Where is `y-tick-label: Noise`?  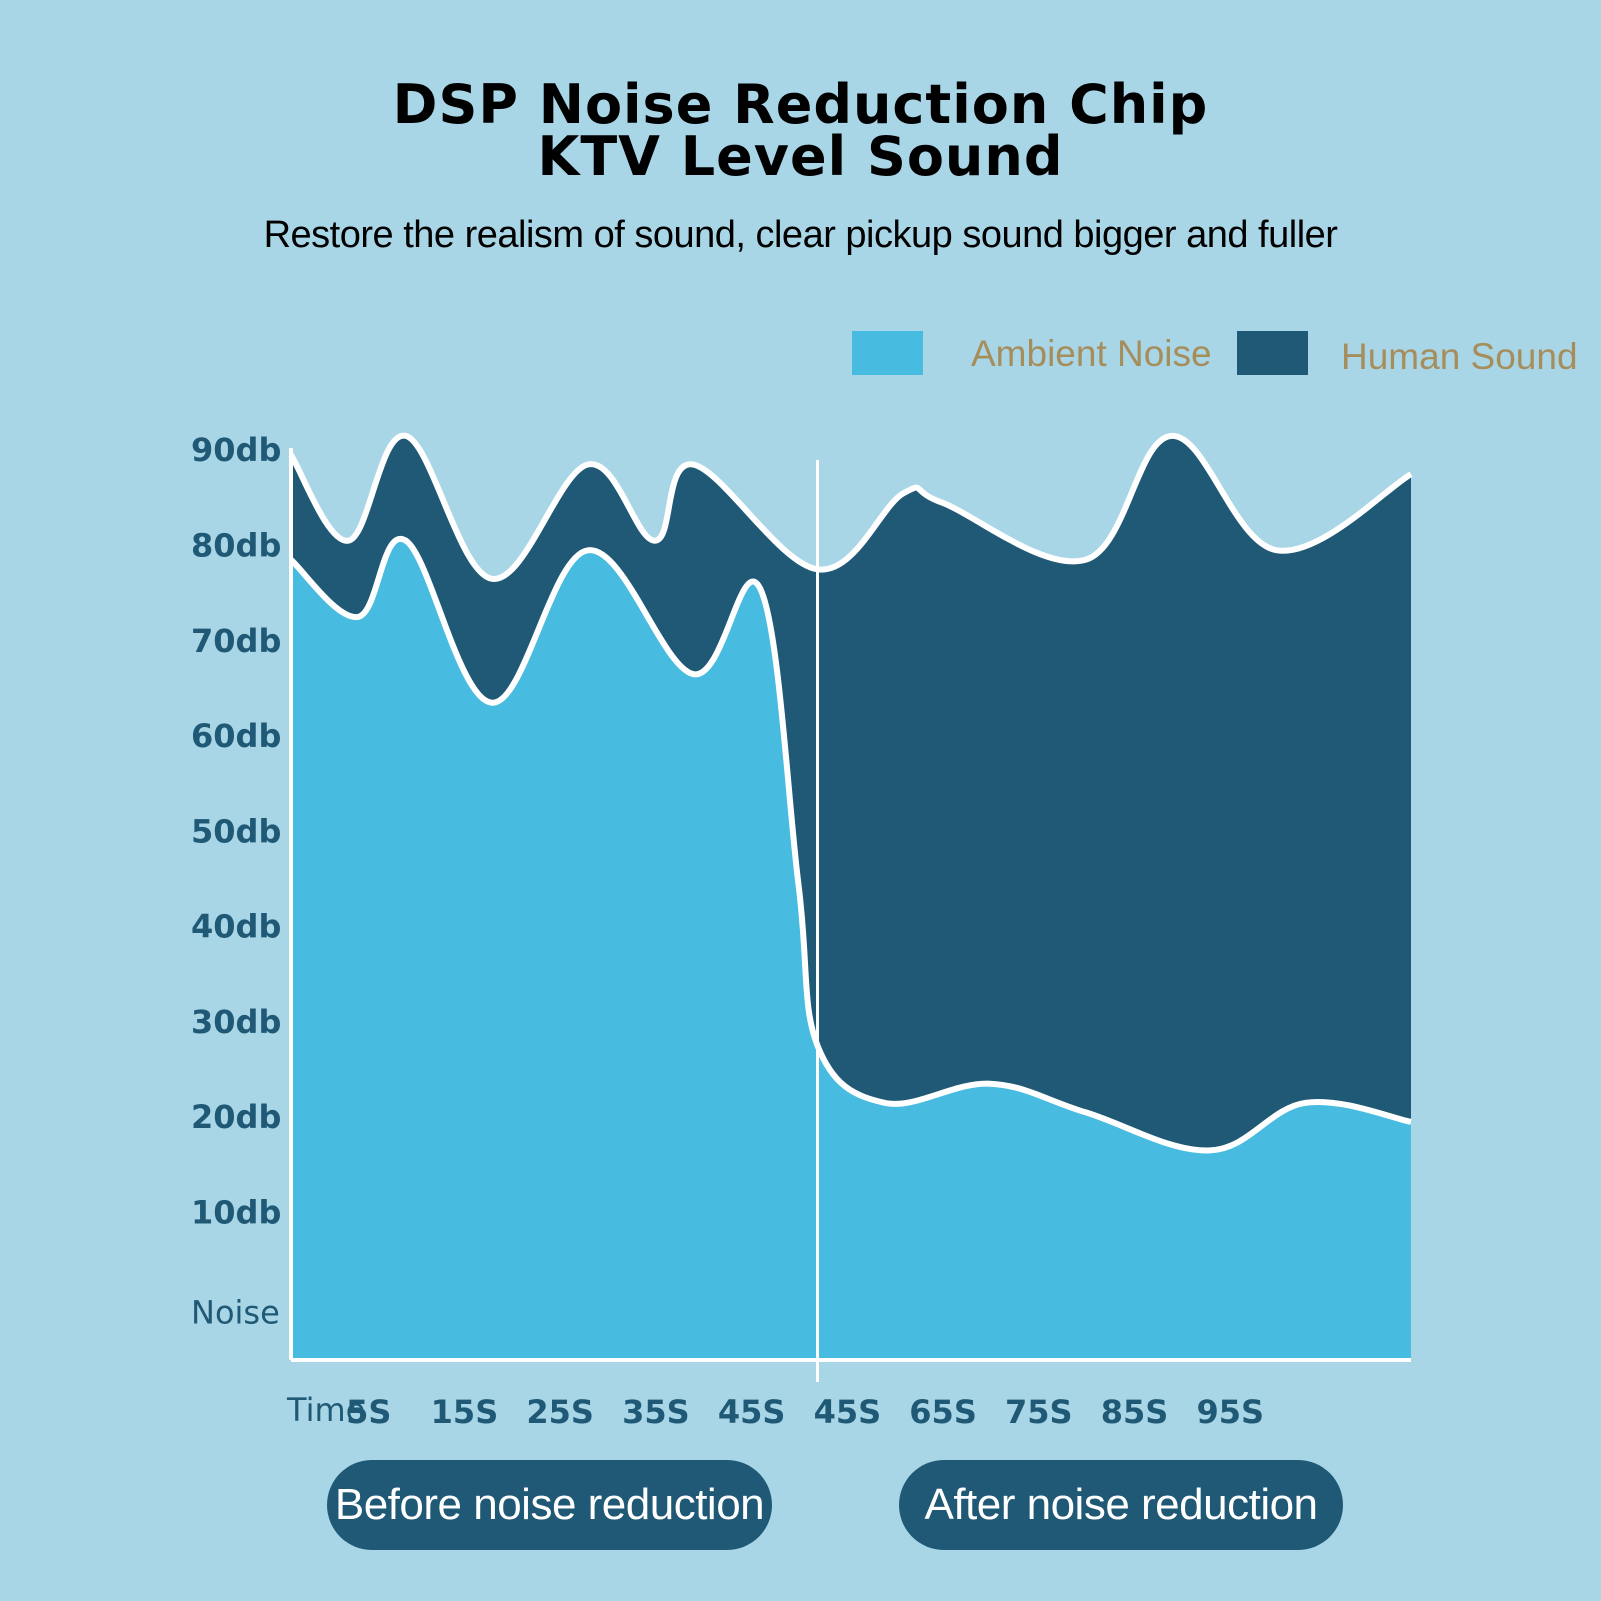 y-tick-label: Noise is located at coordinates (235, 1312).